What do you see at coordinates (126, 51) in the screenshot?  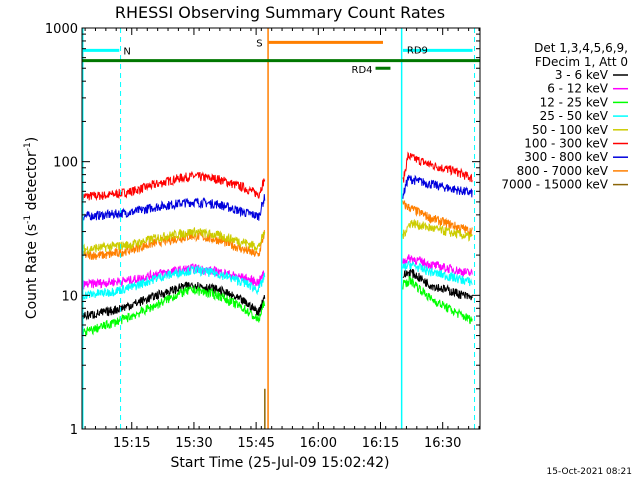 I see `state-label-n: N` at bounding box center [126, 51].